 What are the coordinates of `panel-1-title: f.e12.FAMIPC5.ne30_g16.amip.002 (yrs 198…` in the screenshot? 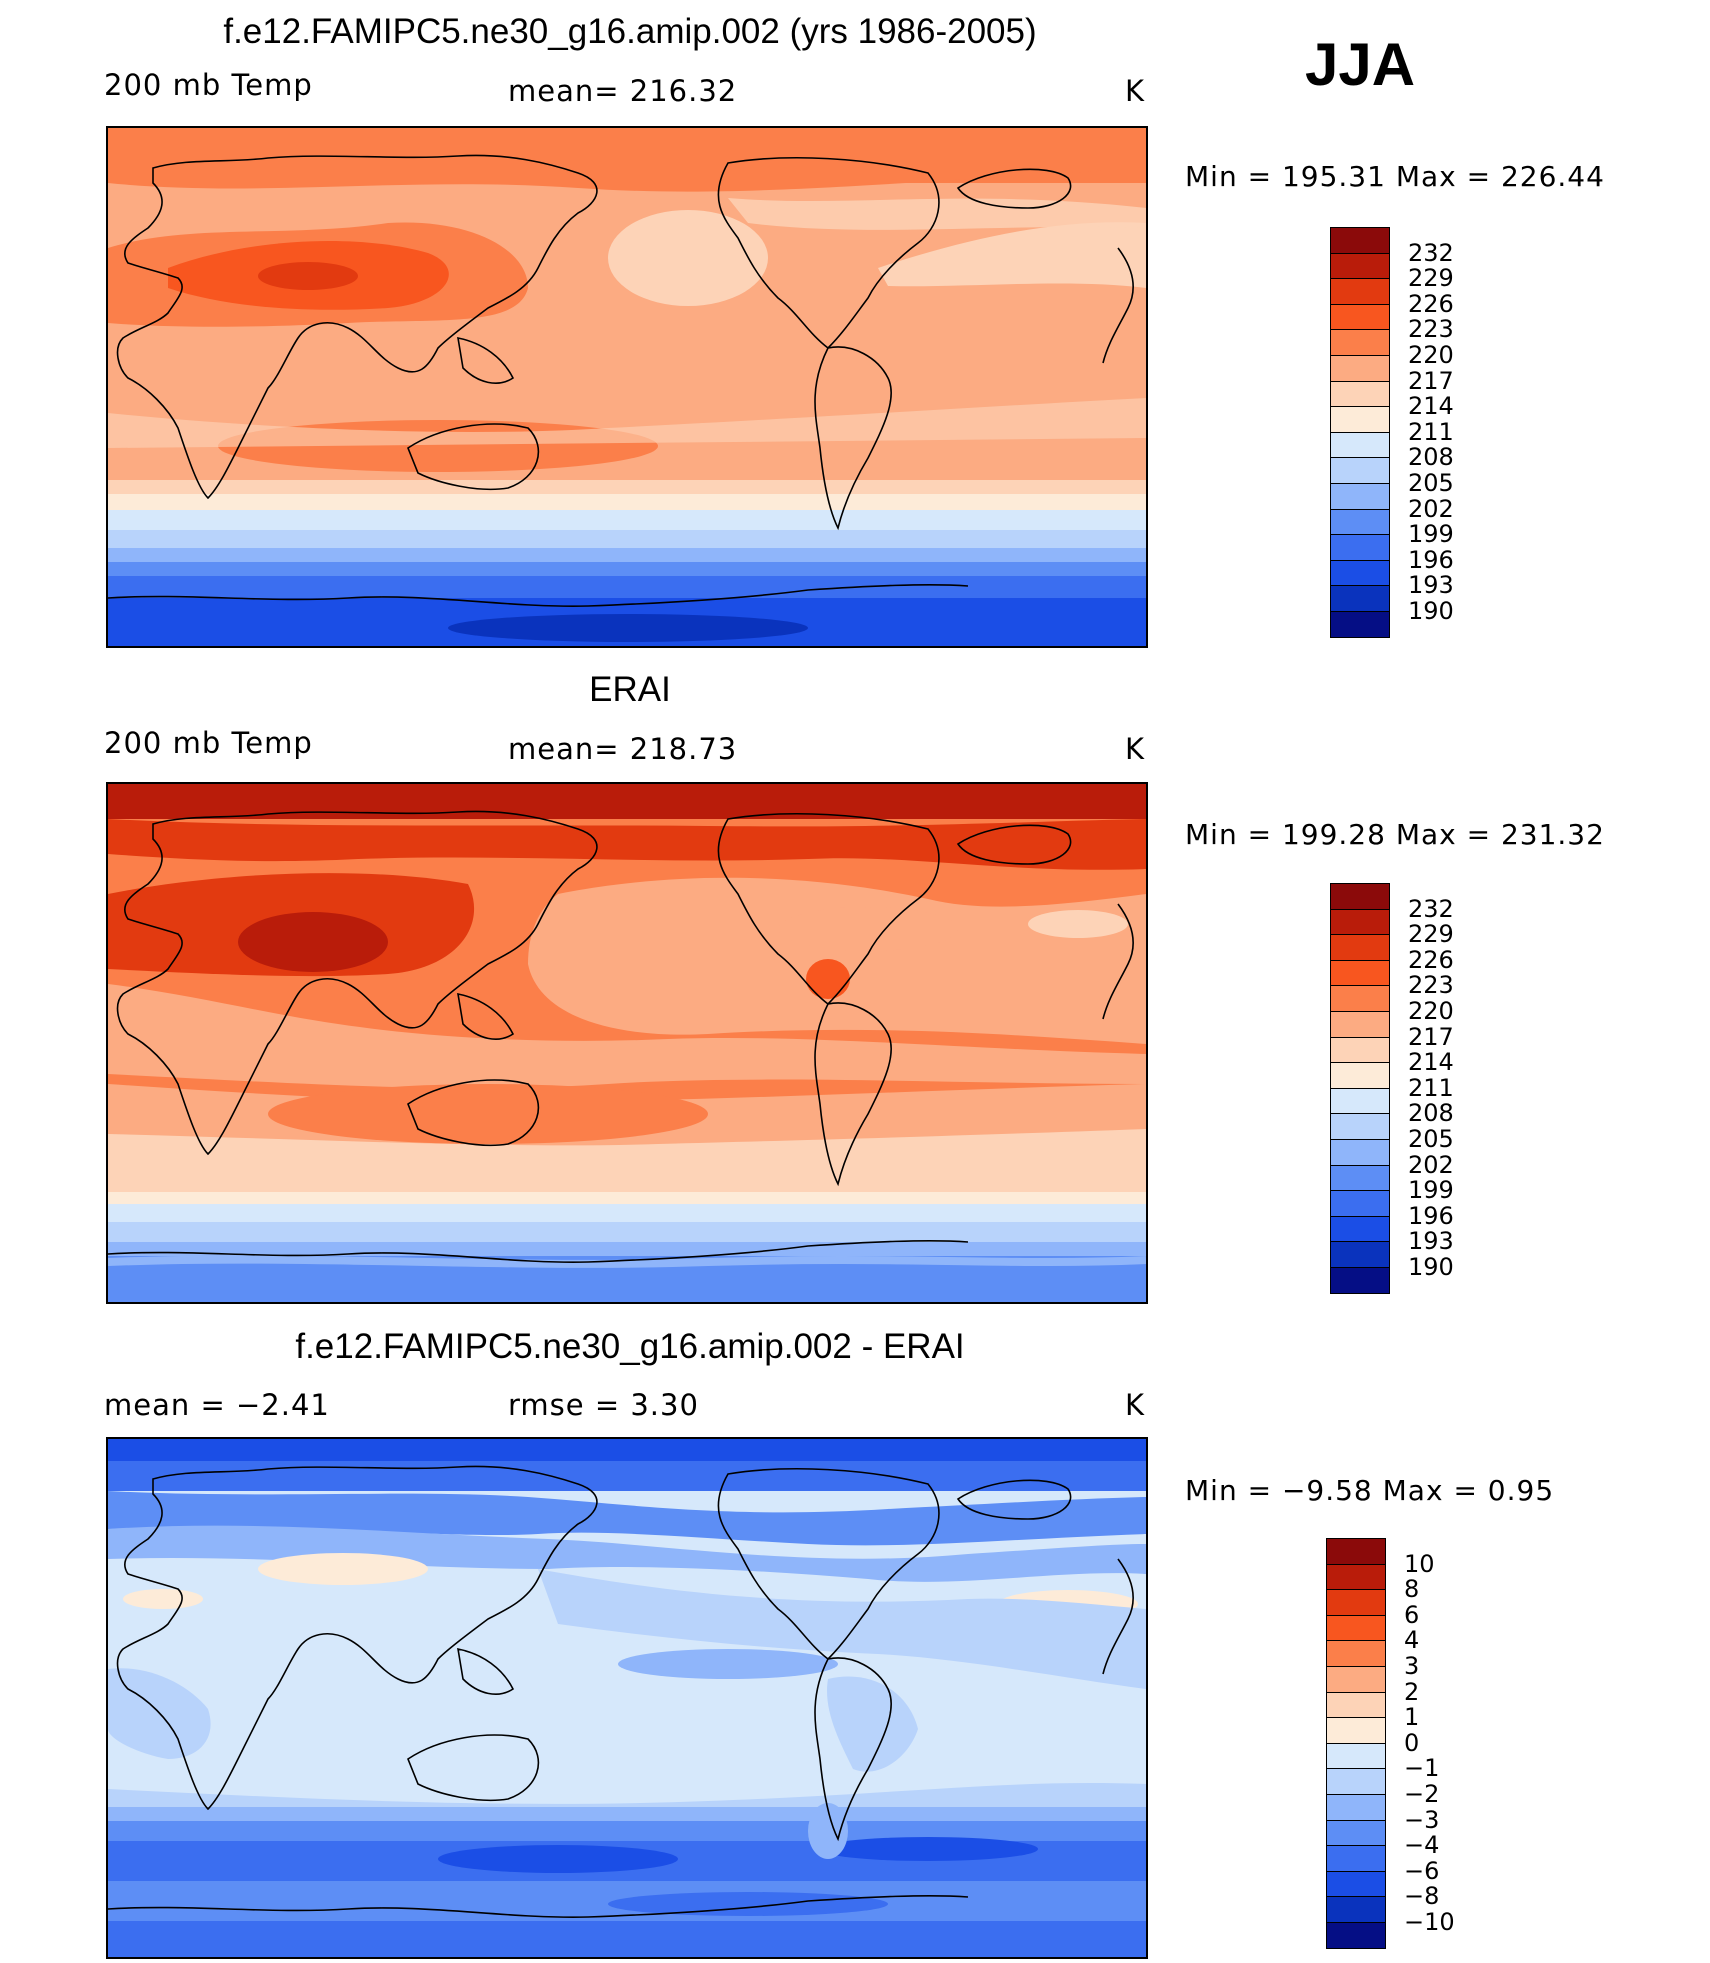 It's located at (630, 31).